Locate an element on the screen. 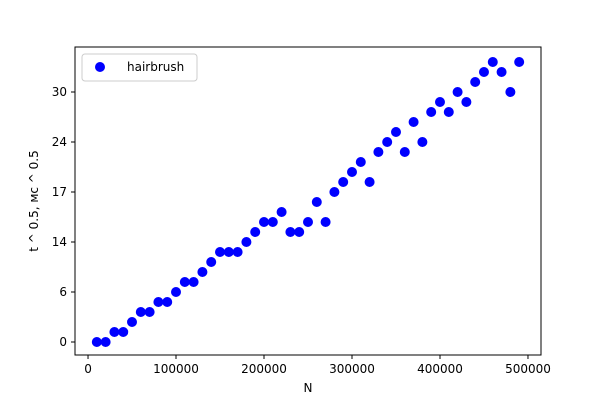 This screenshot has width=600, height=404. y-tick-label: 14 is located at coordinates (59, 242).